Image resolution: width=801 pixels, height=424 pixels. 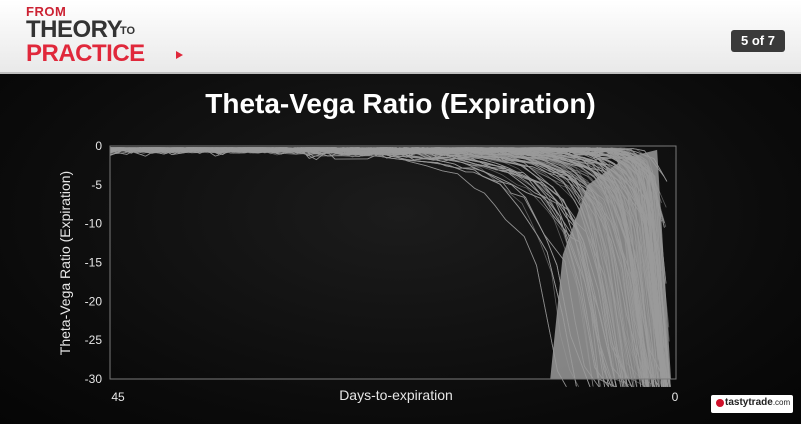 What do you see at coordinates (98, 146) in the screenshot?
I see `y-tick-label: 0` at bounding box center [98, 146].